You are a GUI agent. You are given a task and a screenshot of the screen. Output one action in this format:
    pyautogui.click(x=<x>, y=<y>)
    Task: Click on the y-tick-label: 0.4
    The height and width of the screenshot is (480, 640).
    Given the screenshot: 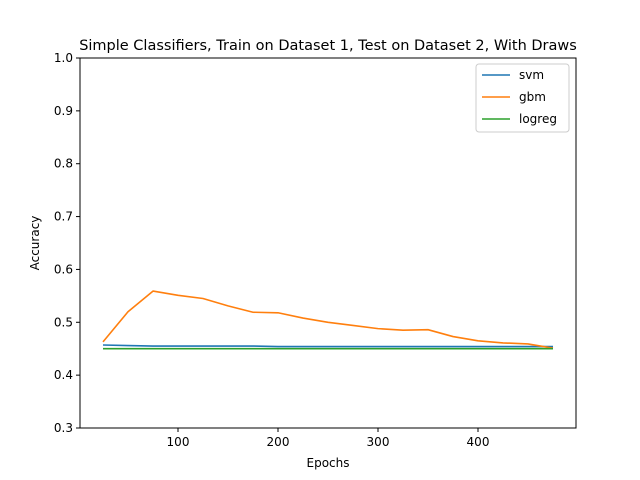 What is the action you would take?
    pyautogui.click(x=63, y=375)
    